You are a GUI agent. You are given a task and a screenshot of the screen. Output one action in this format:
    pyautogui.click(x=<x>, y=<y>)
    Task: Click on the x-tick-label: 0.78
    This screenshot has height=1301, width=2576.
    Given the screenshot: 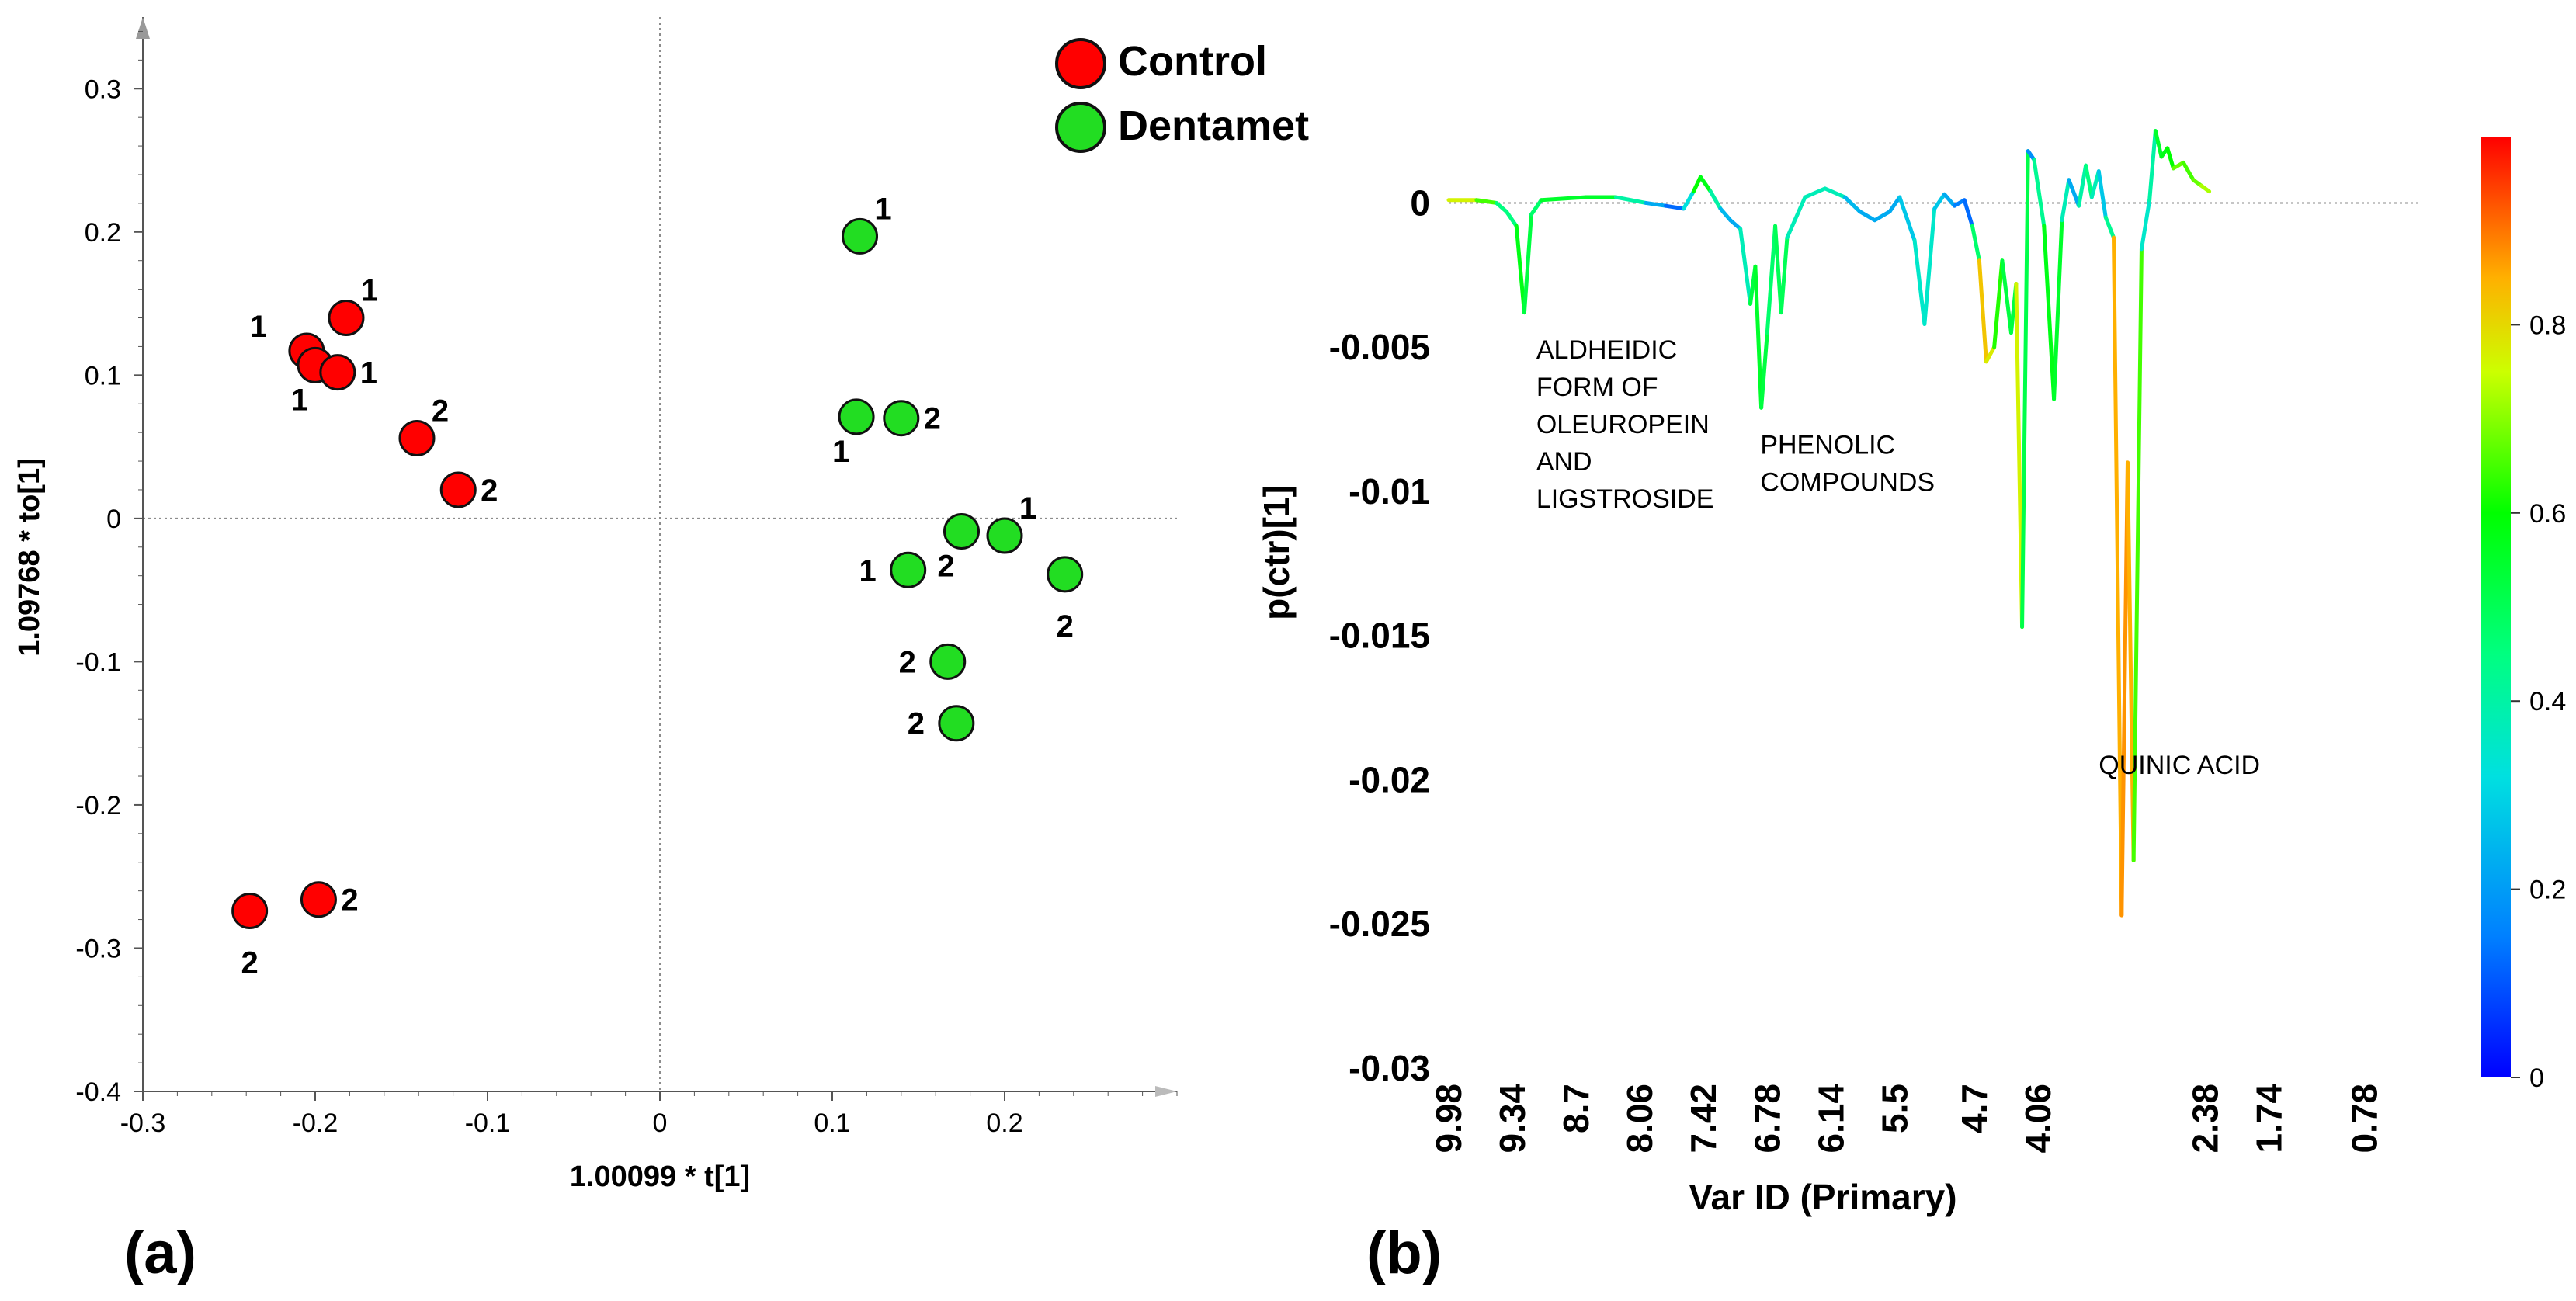 What is the action you would take?
    pyautogui.click(x=2365, y=1119)
    